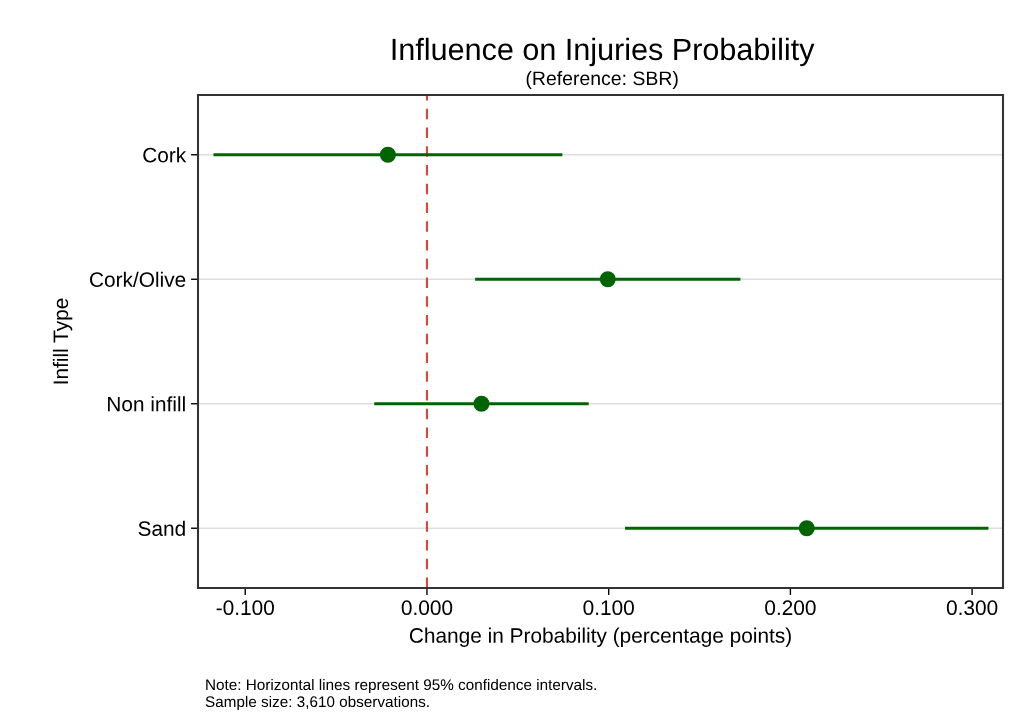 This screenshot has height=715, width=1012. What do you see at coordinates (401, 686) in the screenshot?
I see `text: Note: Horizontal lines represent 95% confidence intervals.` at bounding box center [401, 686].